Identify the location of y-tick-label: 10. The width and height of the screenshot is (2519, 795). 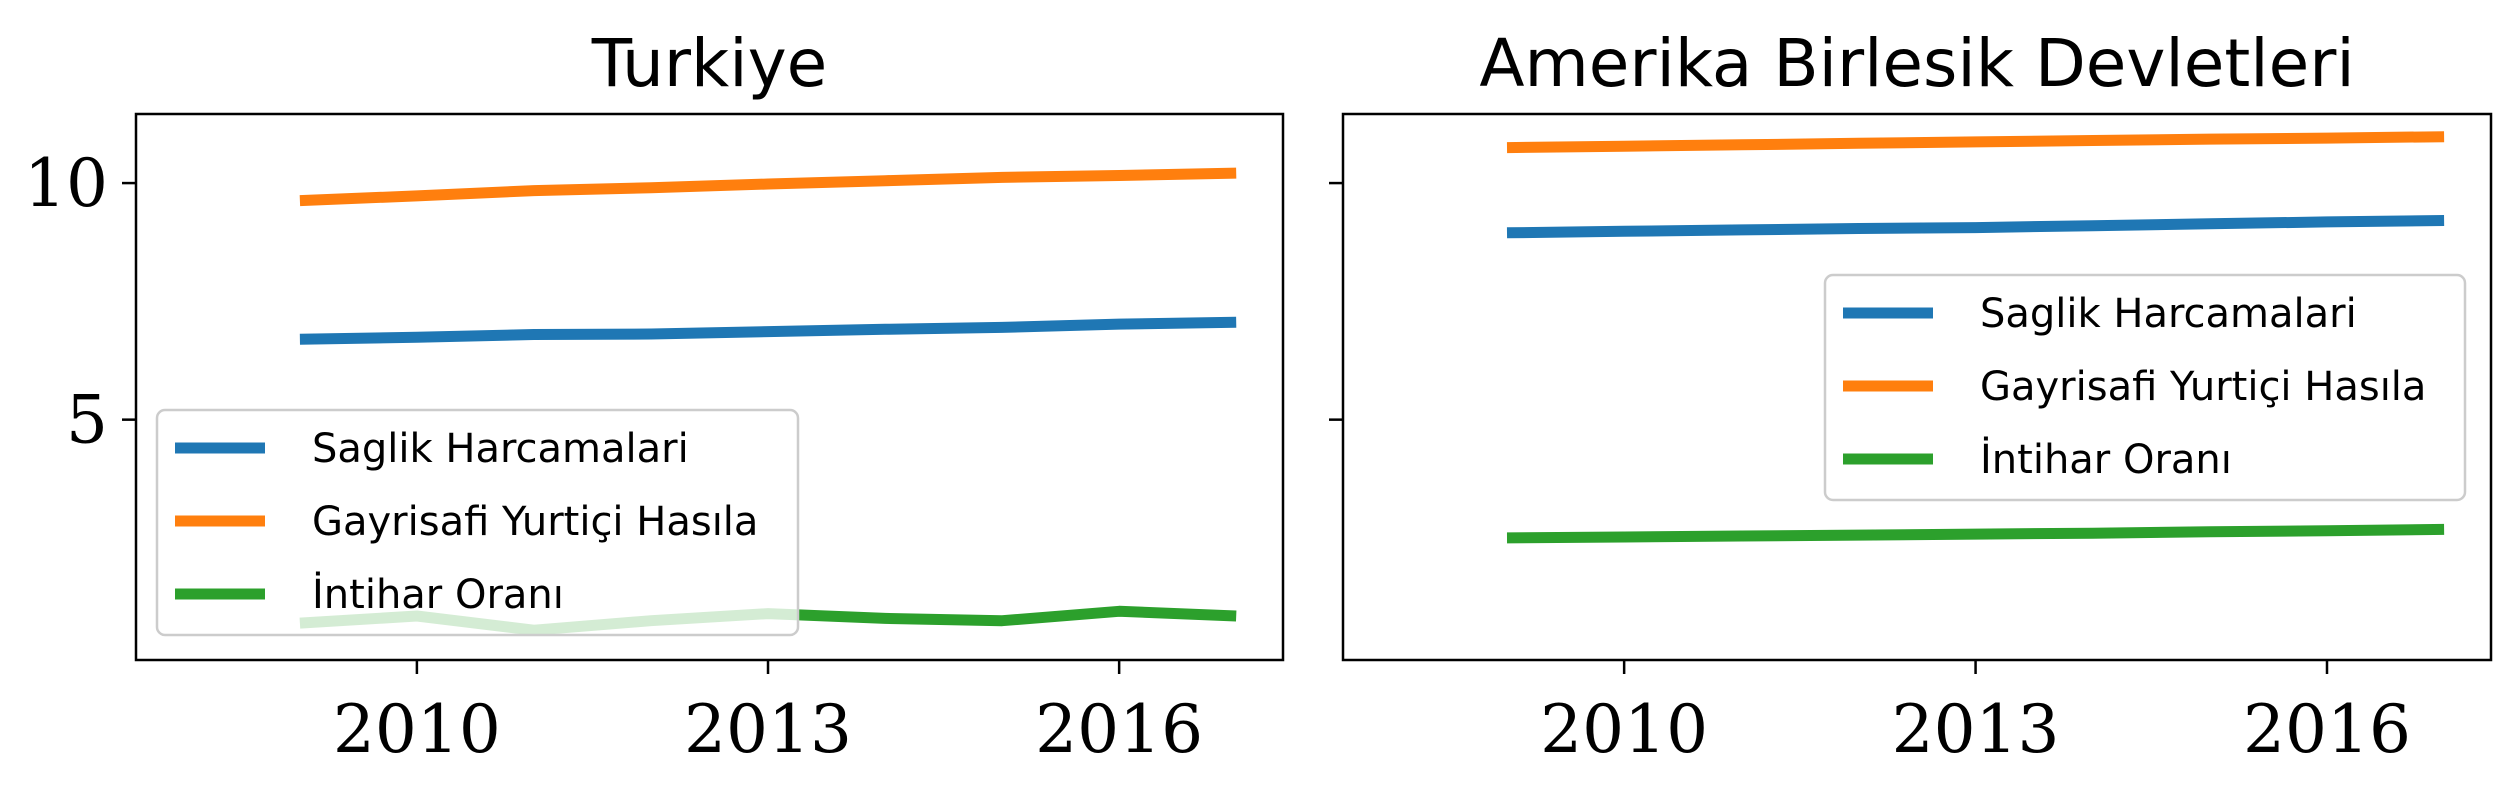
(66, 183).